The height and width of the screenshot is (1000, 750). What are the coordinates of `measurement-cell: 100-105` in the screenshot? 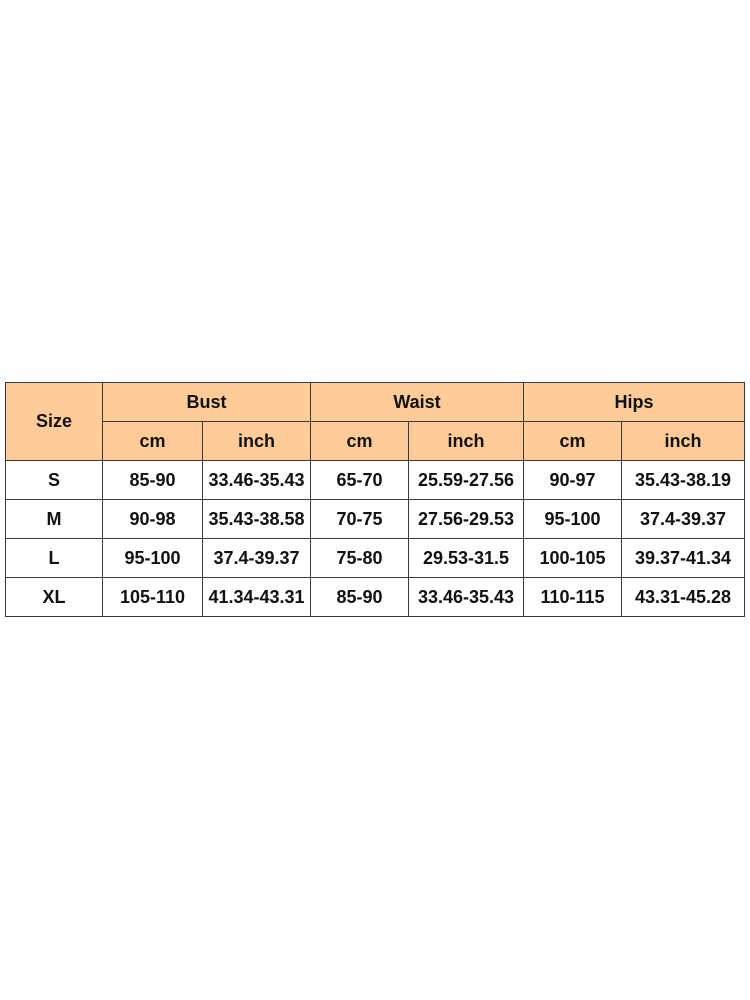 It's located at (572, 558).